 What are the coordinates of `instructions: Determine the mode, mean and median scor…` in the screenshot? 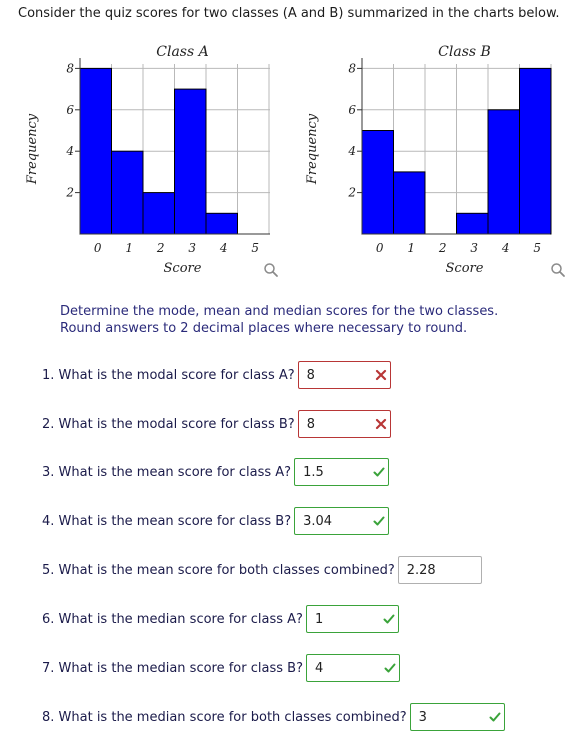 It's located at (279, 320).